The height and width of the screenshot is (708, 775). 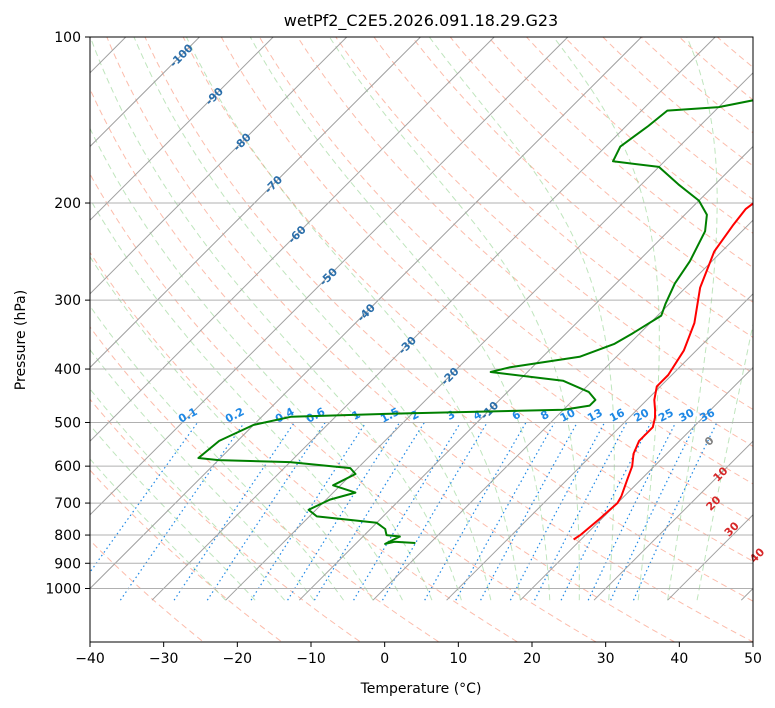 What do you see at coordinates (67, 467) in the screenshot?
I see `y-tick-label: 600` at bounding box center [67, 467].